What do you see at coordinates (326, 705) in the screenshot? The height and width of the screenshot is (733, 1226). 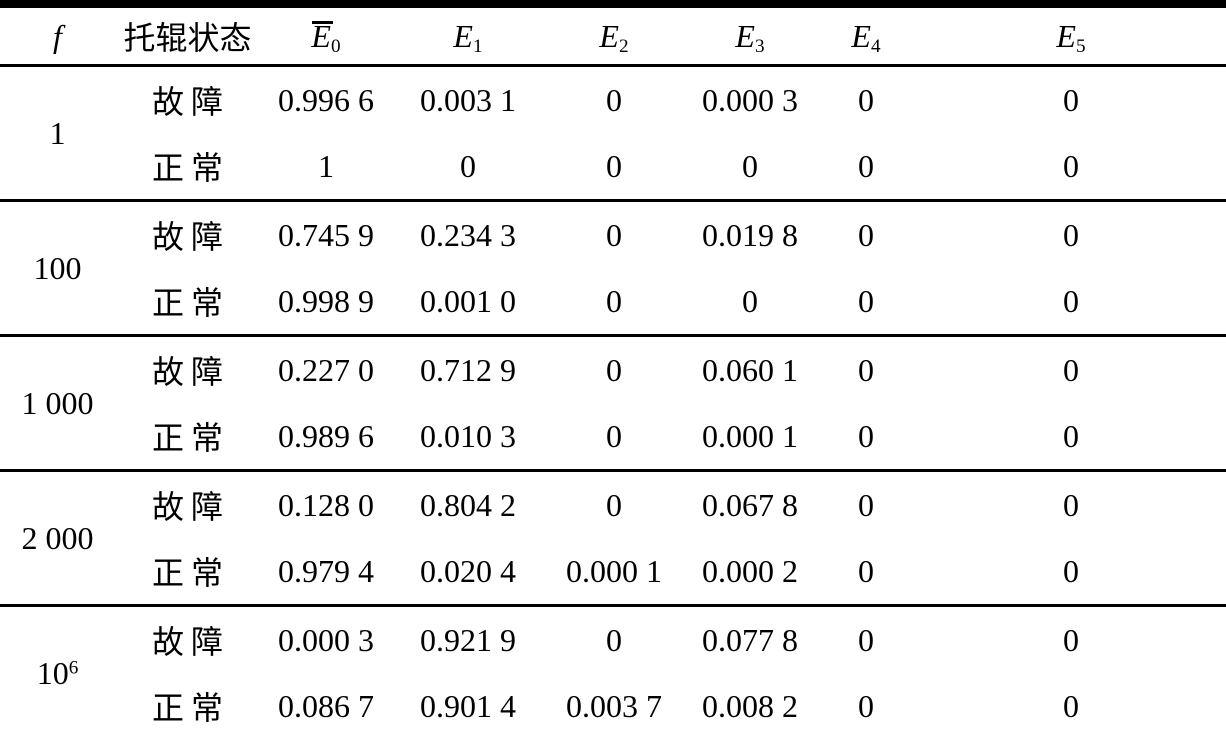 I see `probability-cell-E0: 0.086 7` at bounding box center [326, 705].